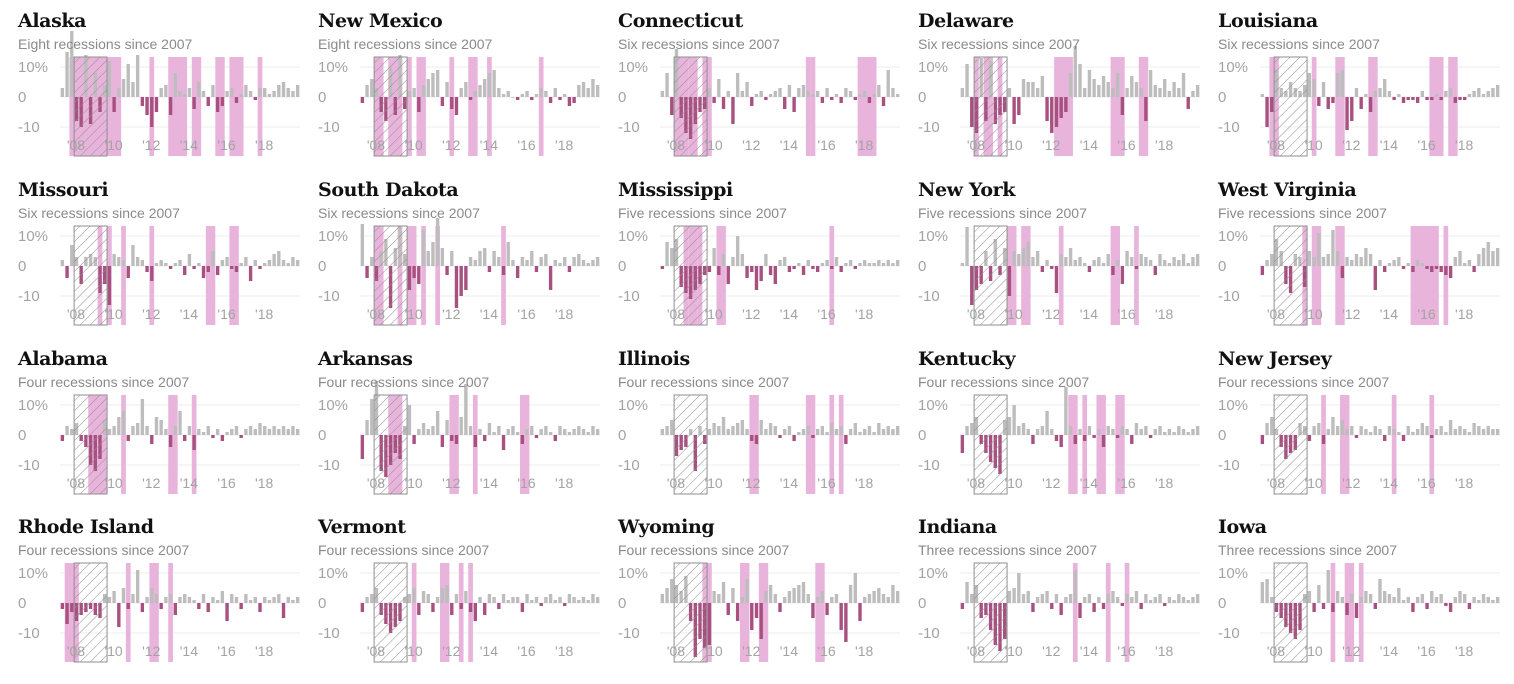  What do you see at coordinates (654, 359) in the screenshot?
I see `state-name: Illinois` at bounding box center [654, 359].